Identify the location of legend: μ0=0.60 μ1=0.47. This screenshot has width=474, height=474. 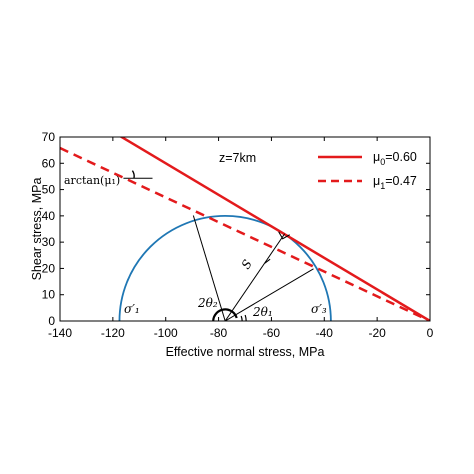
(367, 170).